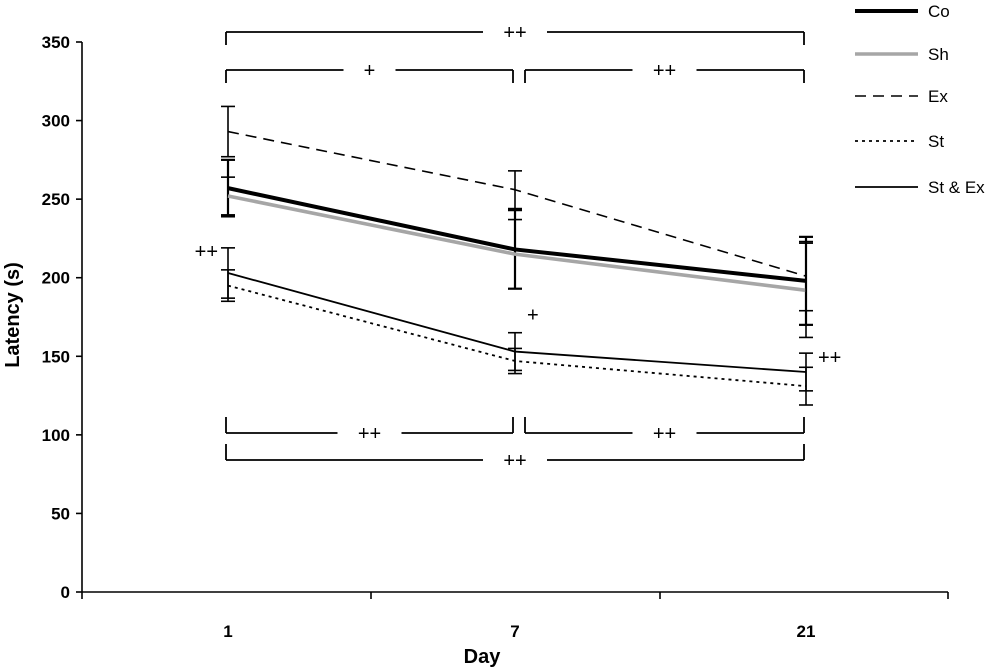  I want to click on significance-bracket: +, so click(369, 71).